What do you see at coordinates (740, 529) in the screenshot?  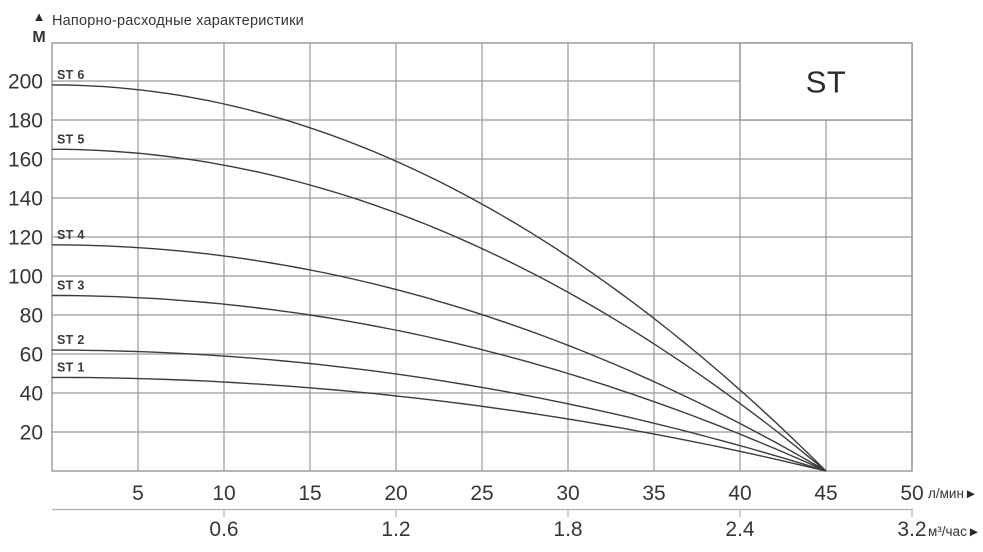 I see `secondary-tick-label: 2.4` at bounding box center [740, 529].